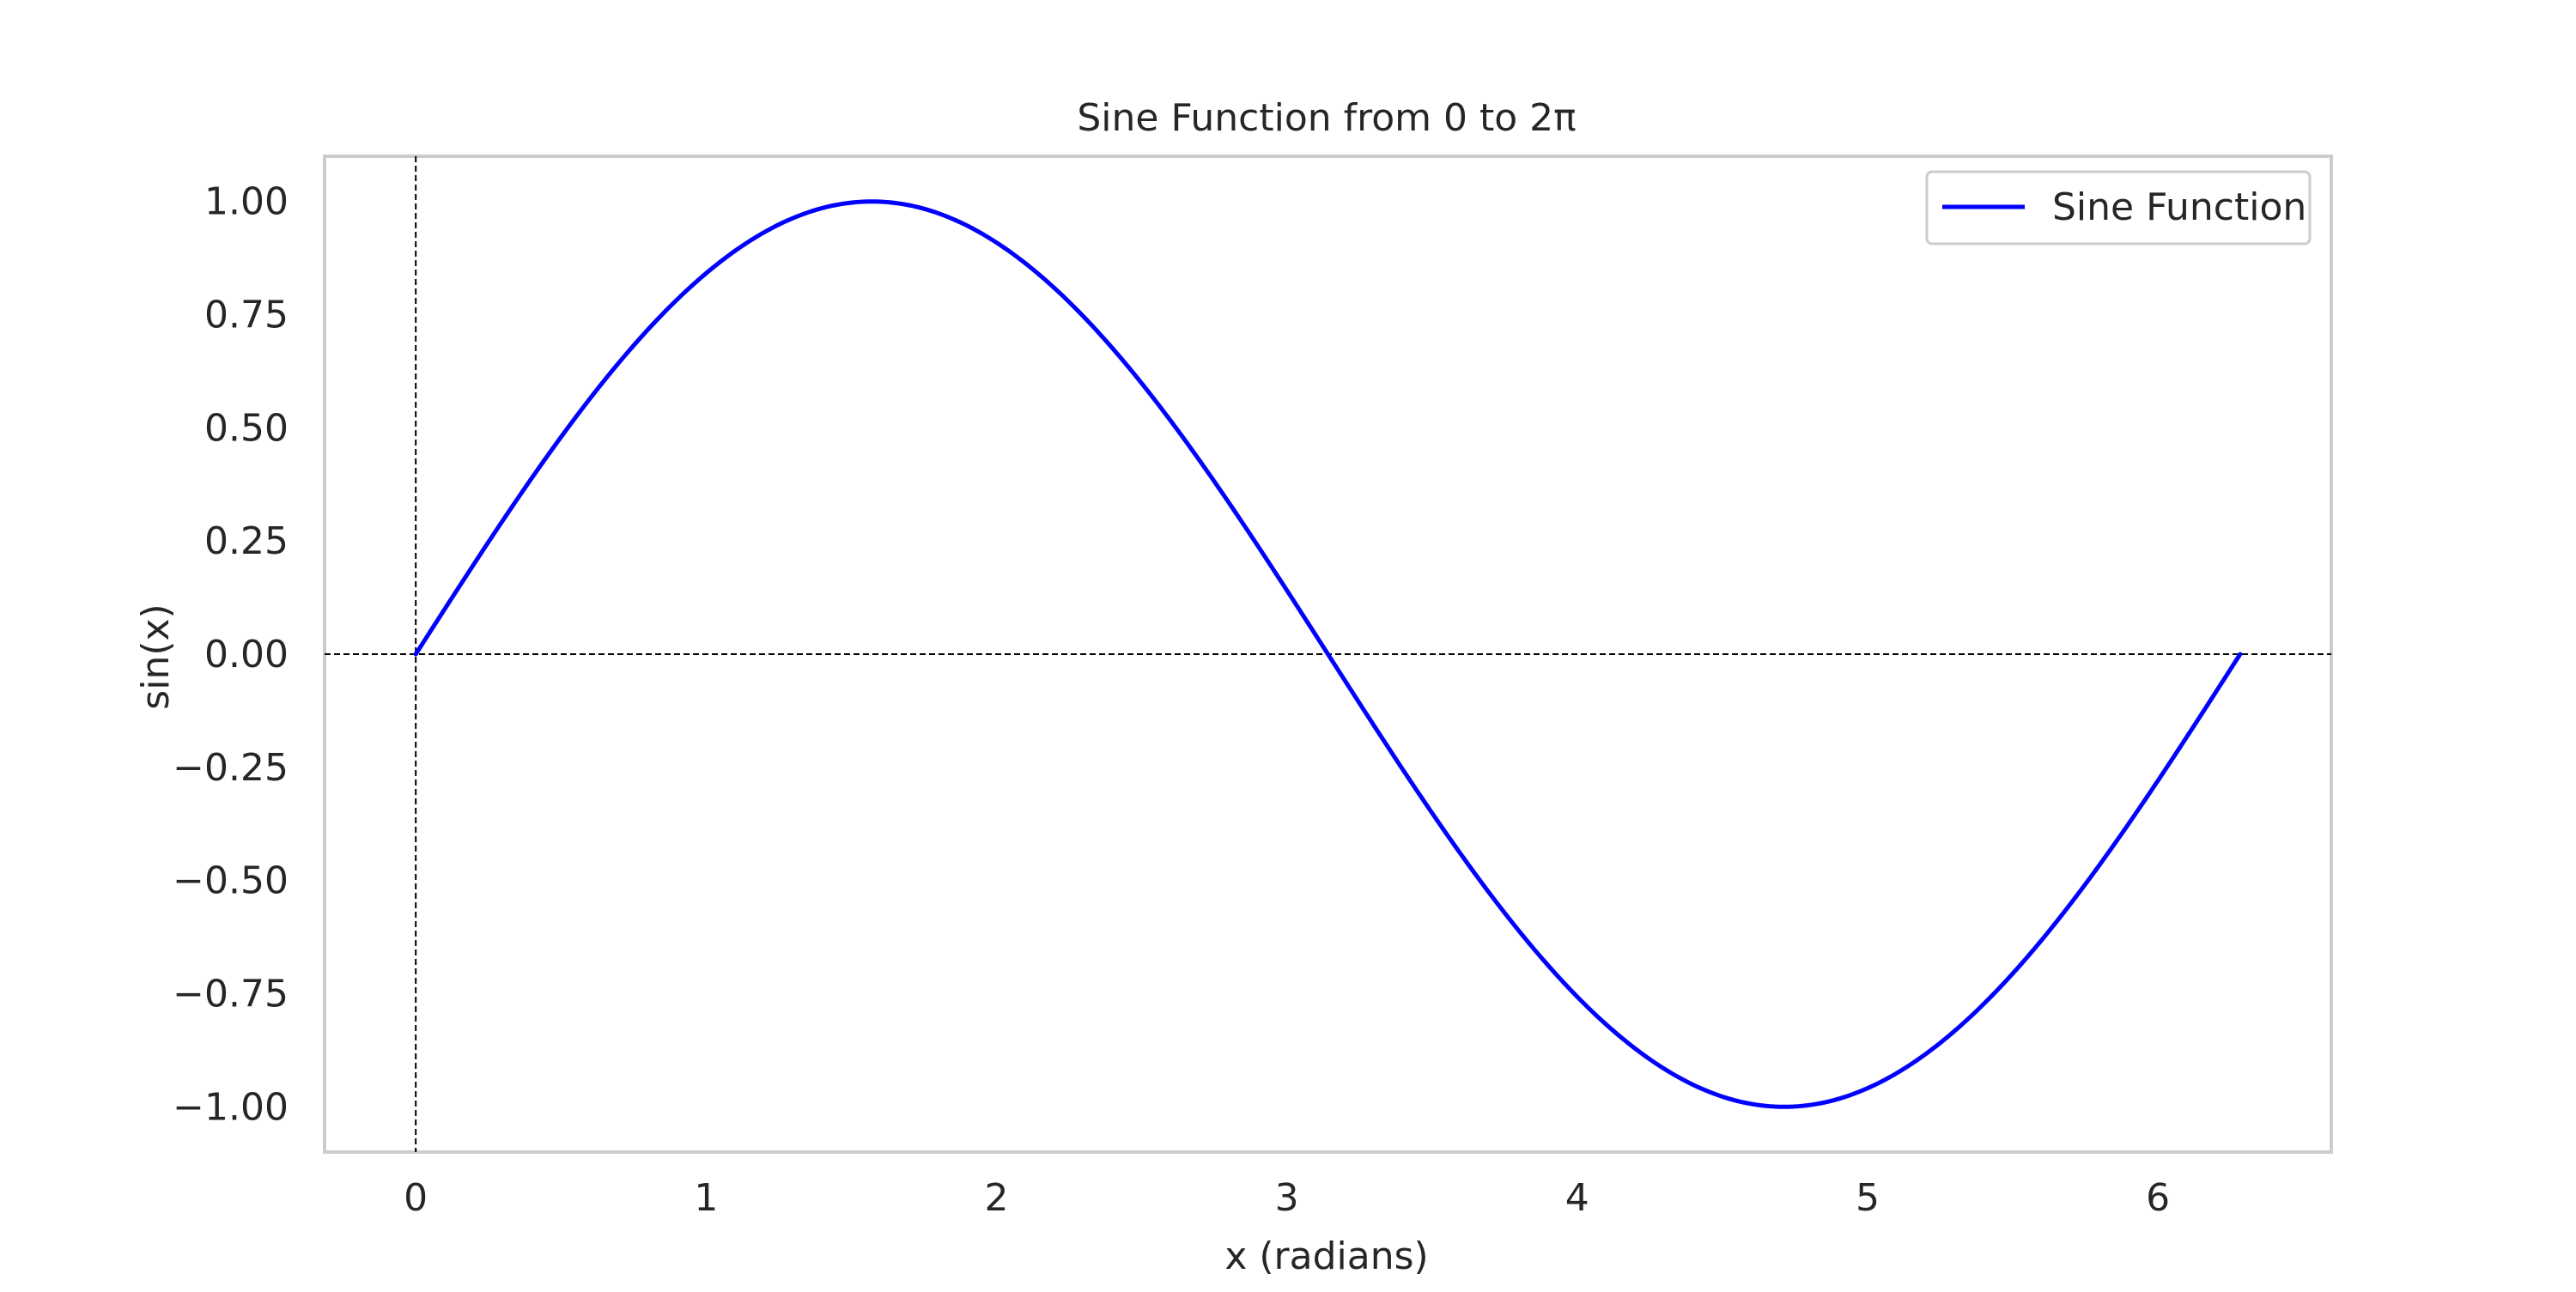 This screenshot has width=2576, height=1292. I want to click on x-tick-label: 2, so click(996, 1198).